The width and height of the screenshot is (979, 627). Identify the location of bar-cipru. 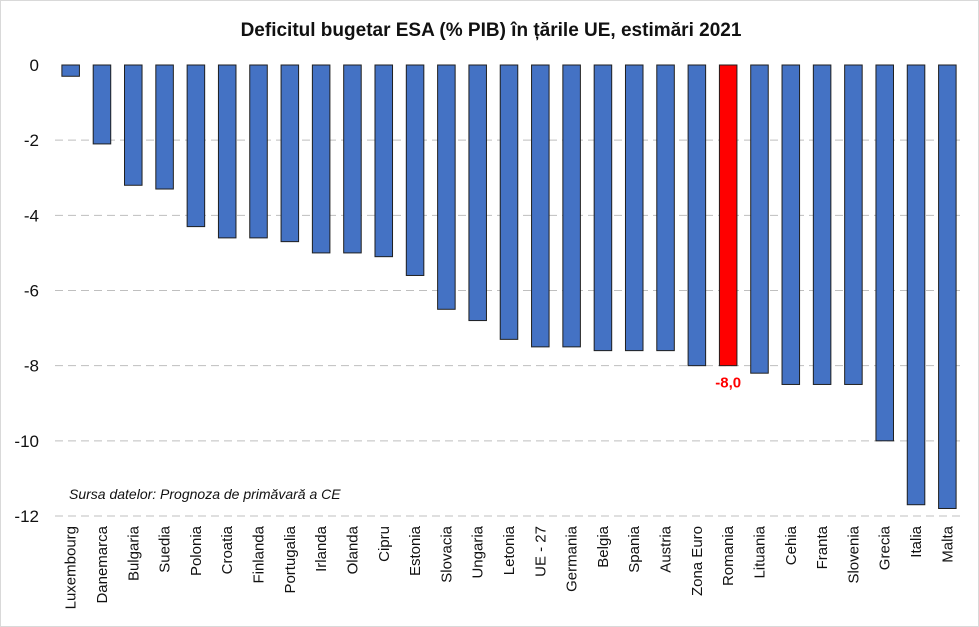
(384, 161).